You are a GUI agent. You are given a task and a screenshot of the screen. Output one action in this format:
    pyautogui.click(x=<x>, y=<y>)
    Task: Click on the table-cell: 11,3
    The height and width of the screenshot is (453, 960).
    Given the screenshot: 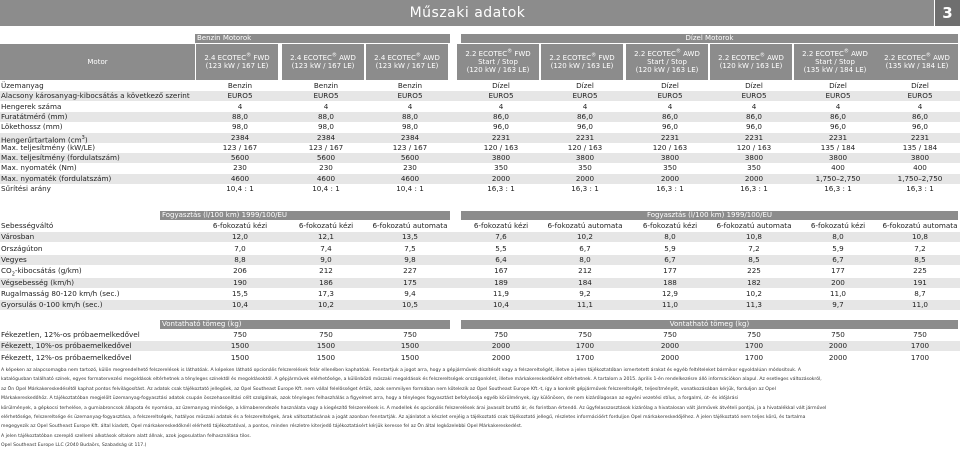 What is the action you would take?
    pyautogui.click(x=753, y=305)
    